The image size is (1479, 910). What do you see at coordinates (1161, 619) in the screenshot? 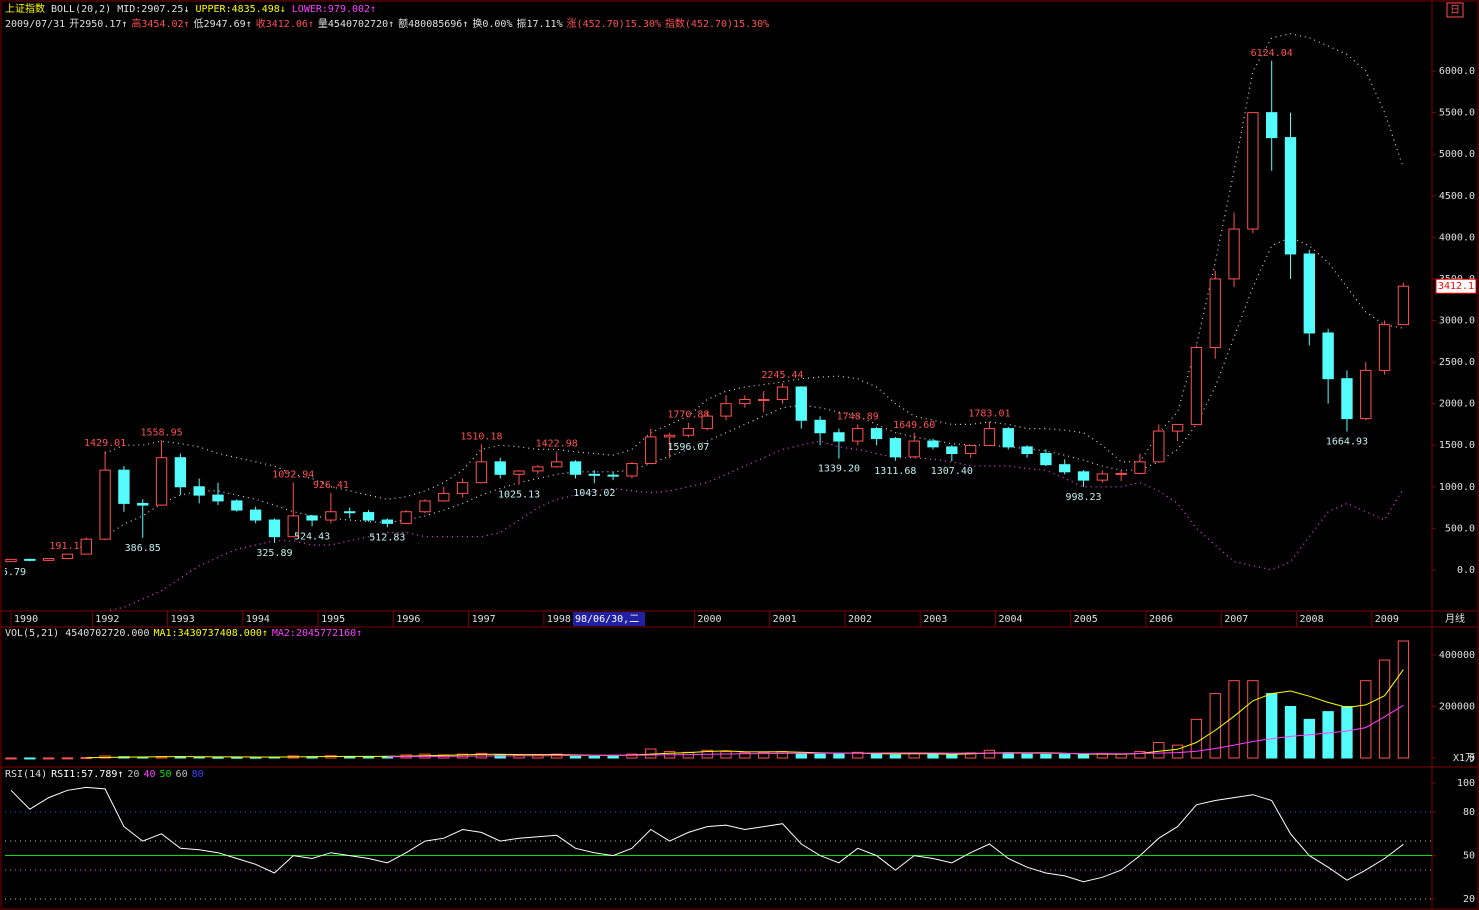
I see `x-tick-label: 2006` at bounding box center [1161, 619].